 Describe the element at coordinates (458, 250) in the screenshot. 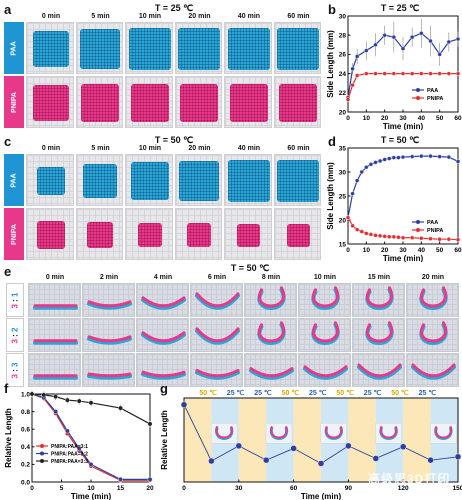

I see `x-tick-label: 60` at that location.